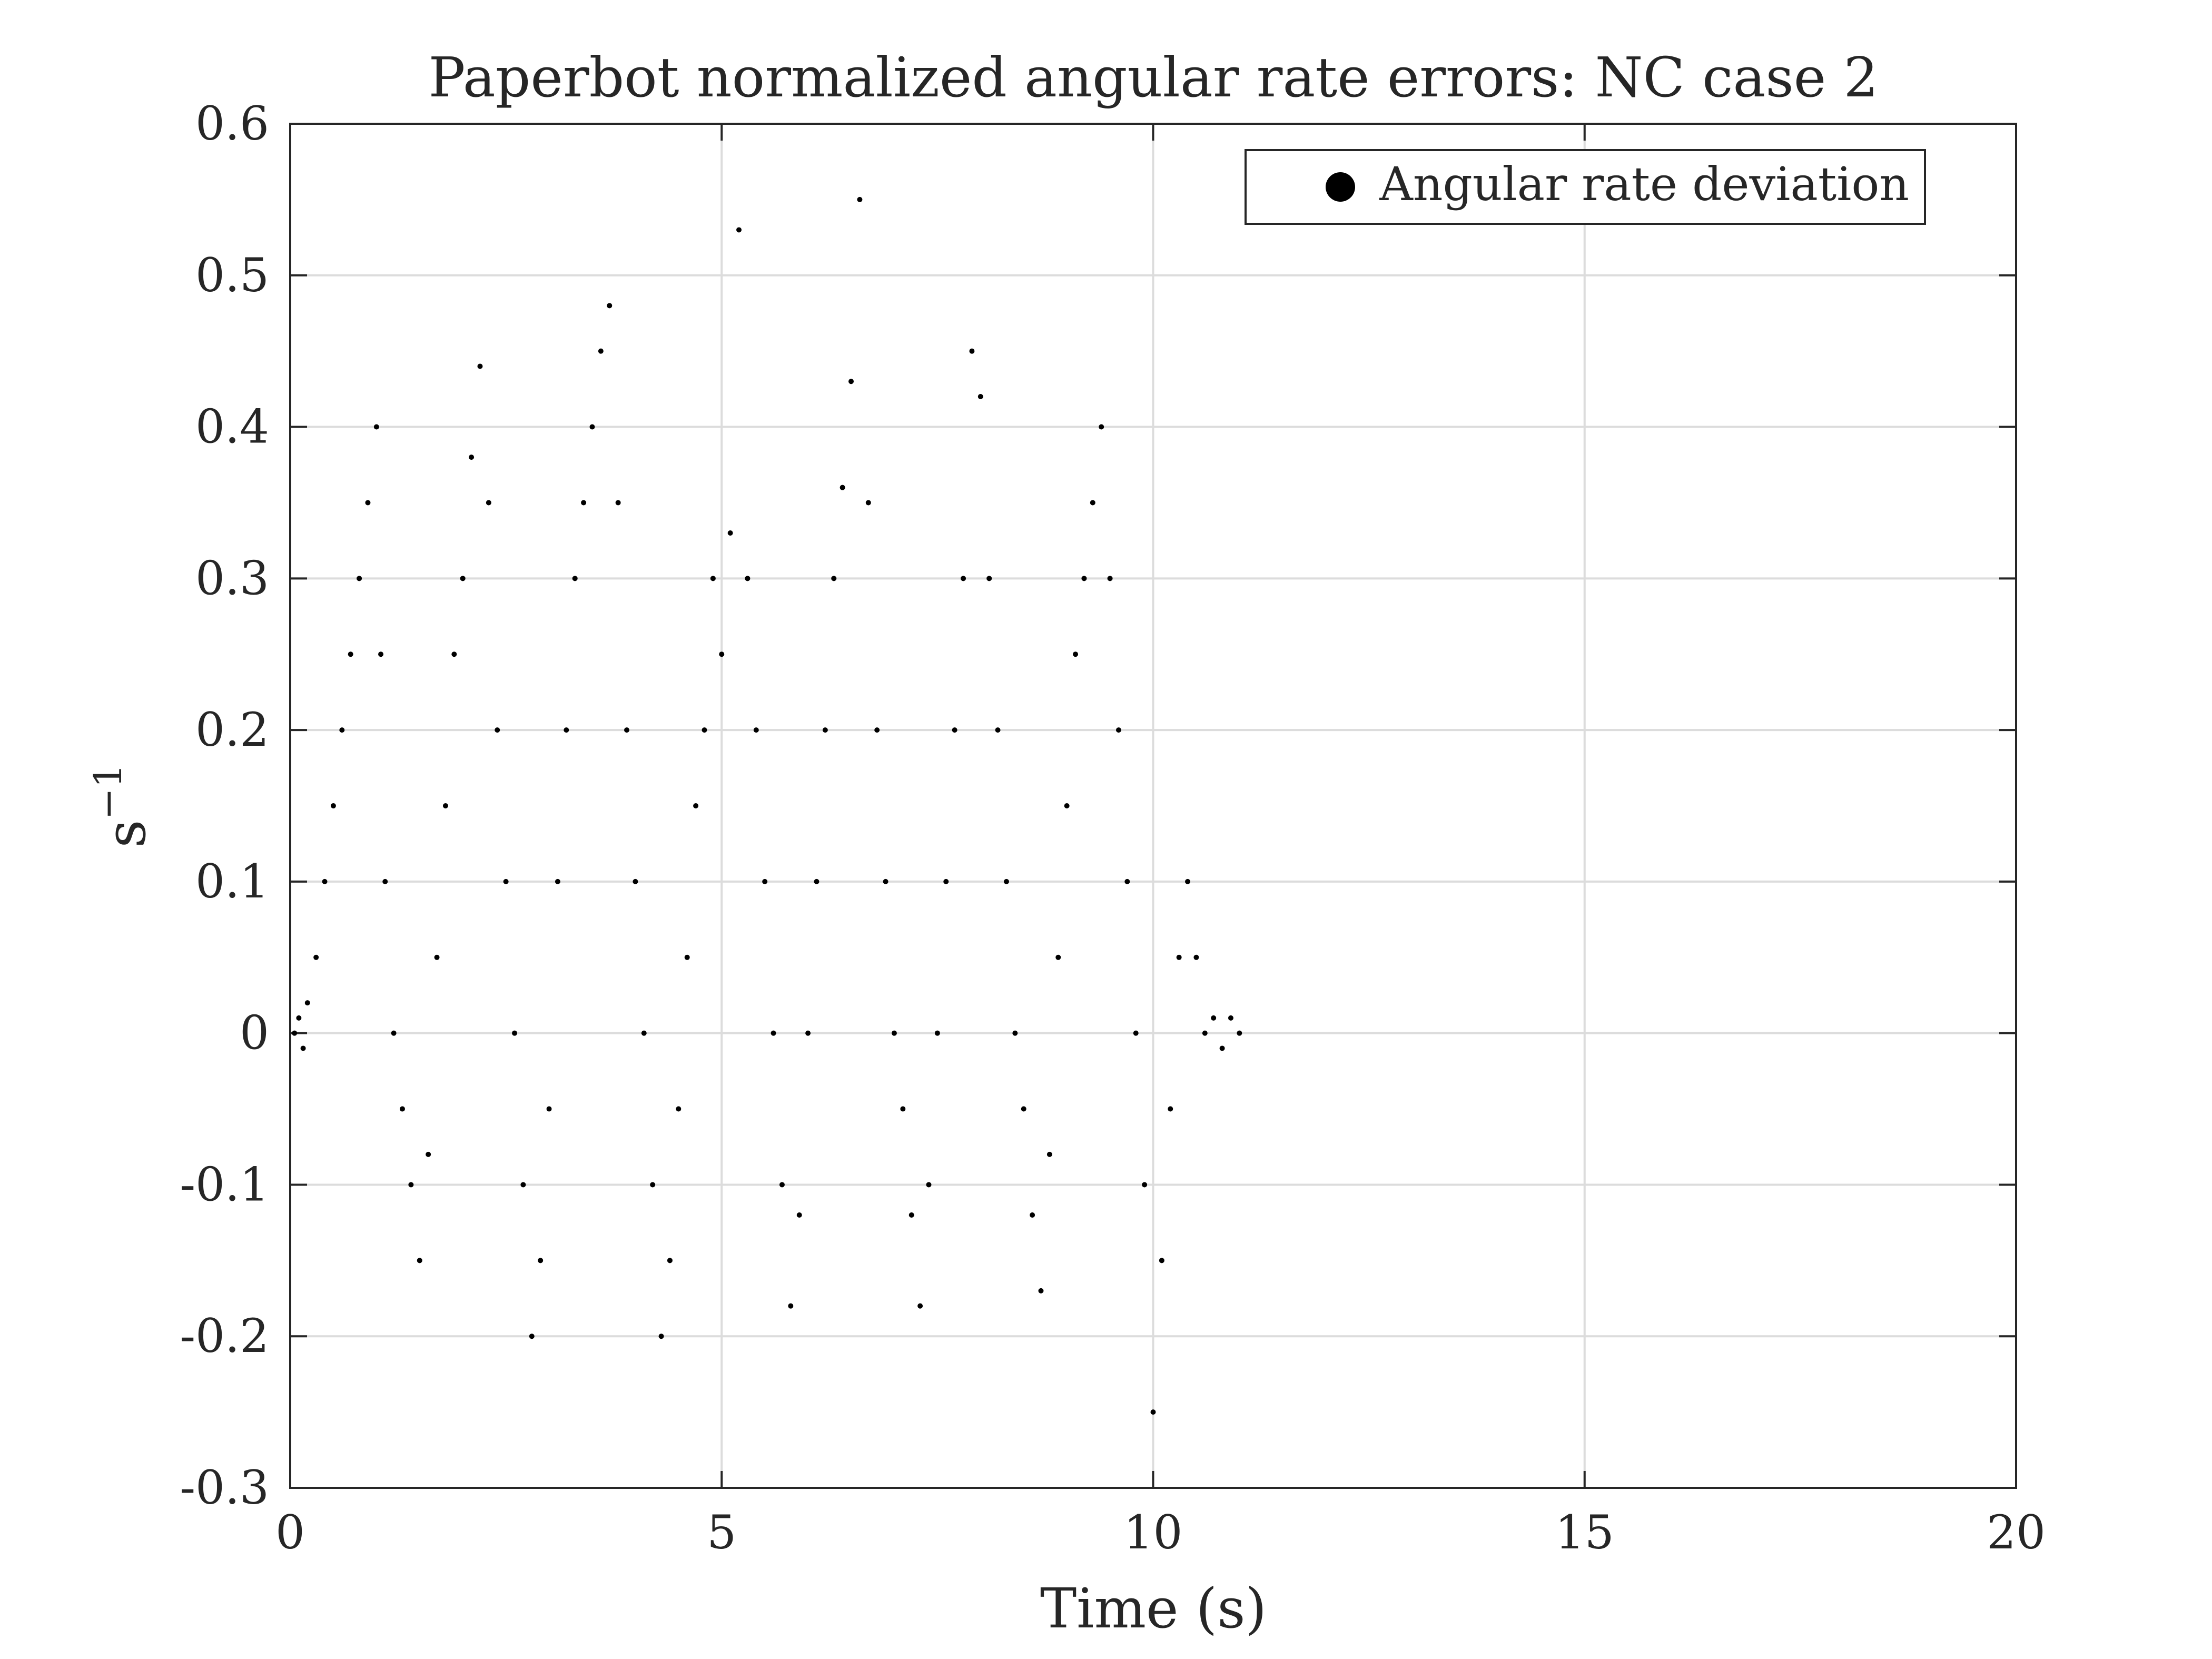  What do you see at coordinates (254, 1033) in the screenshot?
I see `y-tick-label: 0` at bounding box center [254, 1033].